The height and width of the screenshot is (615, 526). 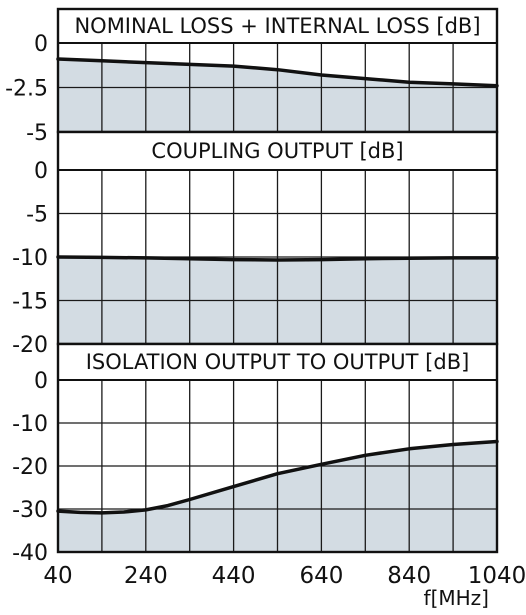 I want to click on x-tick-label: 240, so click(x=146, y=576).